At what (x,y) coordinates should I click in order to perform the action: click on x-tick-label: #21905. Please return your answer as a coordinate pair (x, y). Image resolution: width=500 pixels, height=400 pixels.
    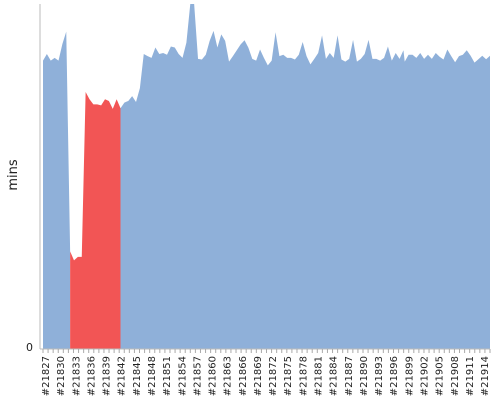
    Looking at the image, I should click on (440, 376).